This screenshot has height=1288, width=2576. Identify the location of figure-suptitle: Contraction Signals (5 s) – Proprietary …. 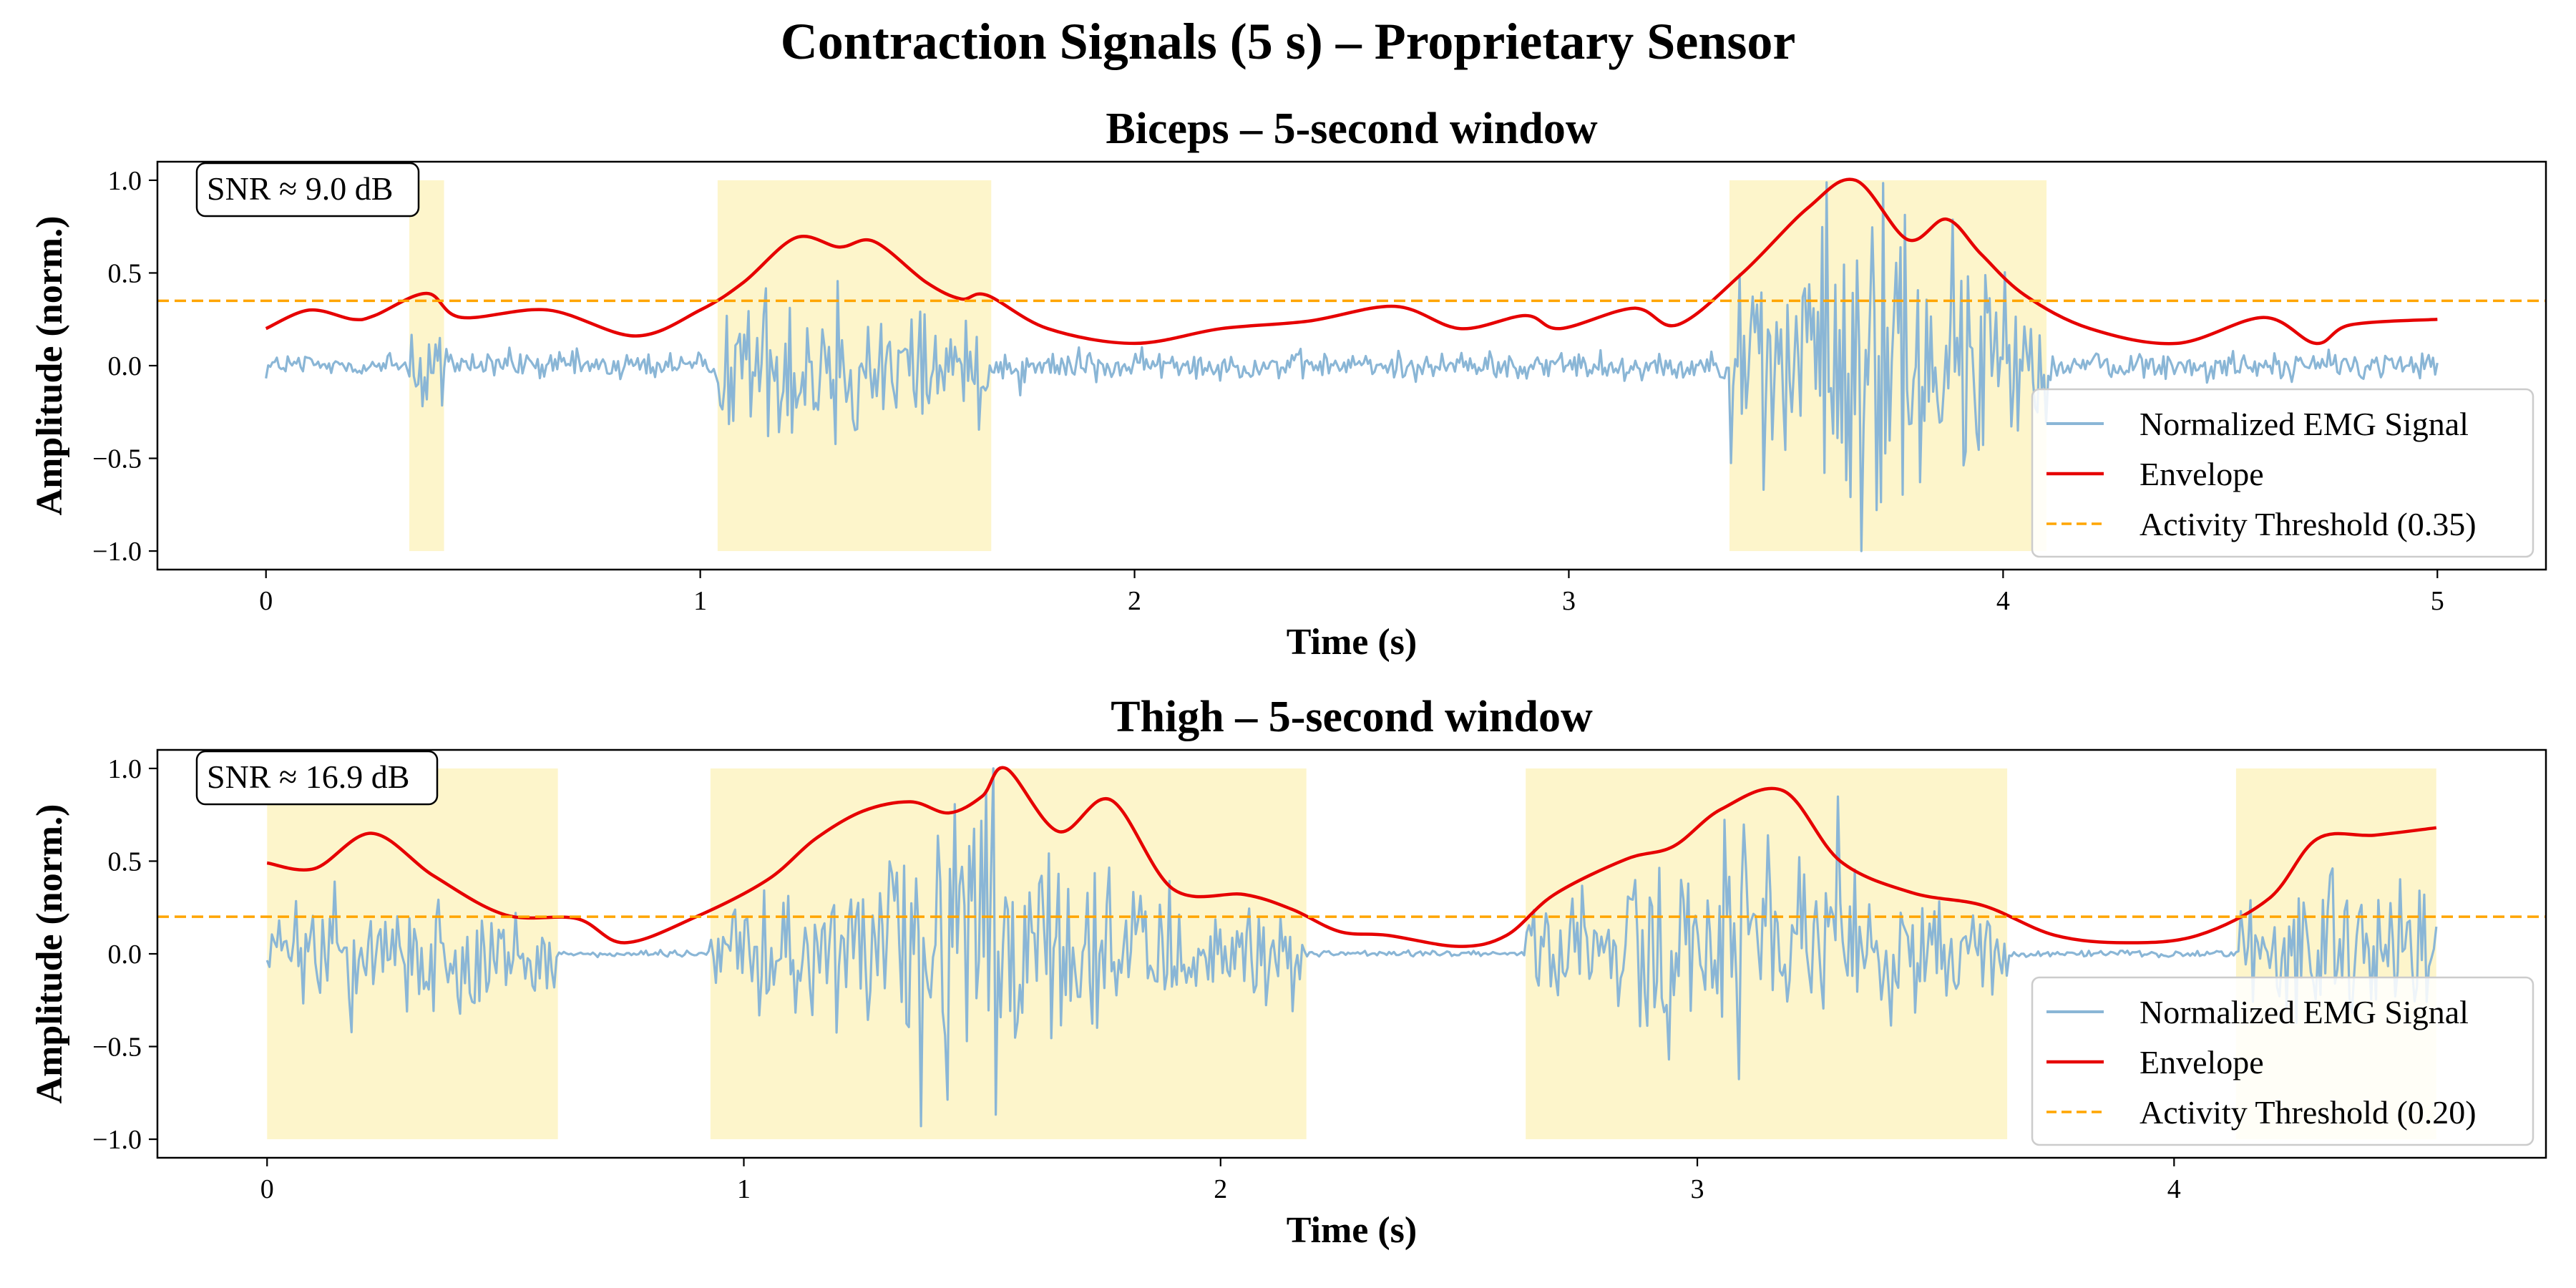
(1288, 41).